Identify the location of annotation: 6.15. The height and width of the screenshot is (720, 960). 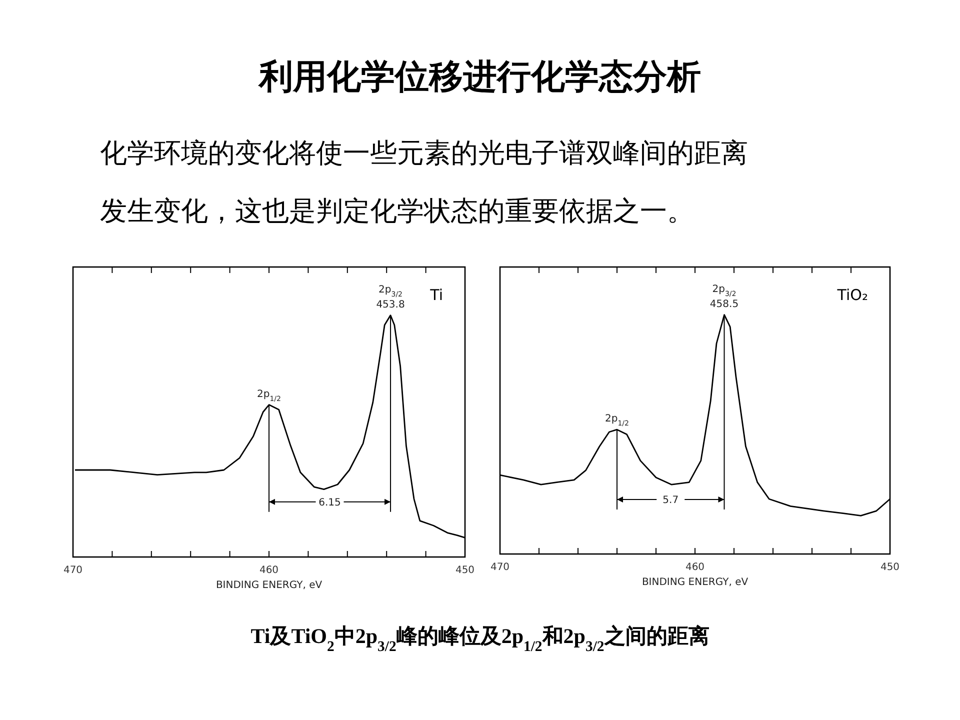
(329, 502).